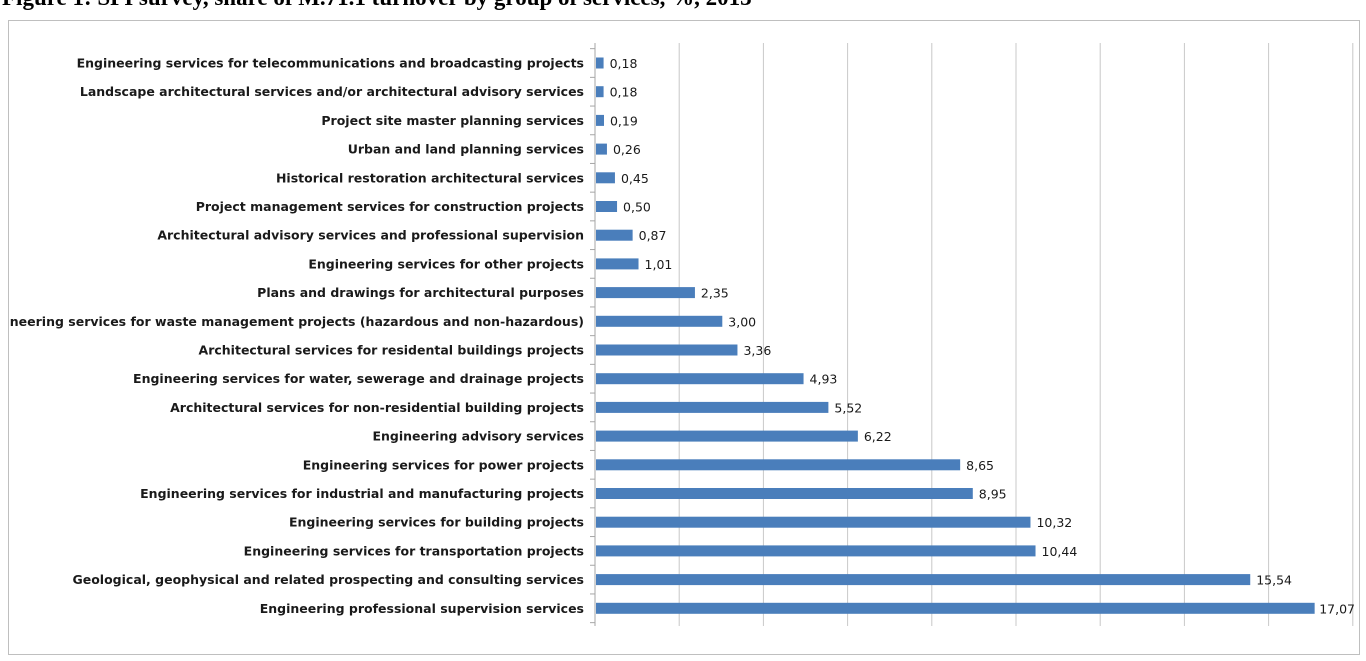 The width and height of the screenshot is (1366, 661). Describe the element at coordinates (993, 494) in the screenshot. I see `value-label: 8,95` at that location.